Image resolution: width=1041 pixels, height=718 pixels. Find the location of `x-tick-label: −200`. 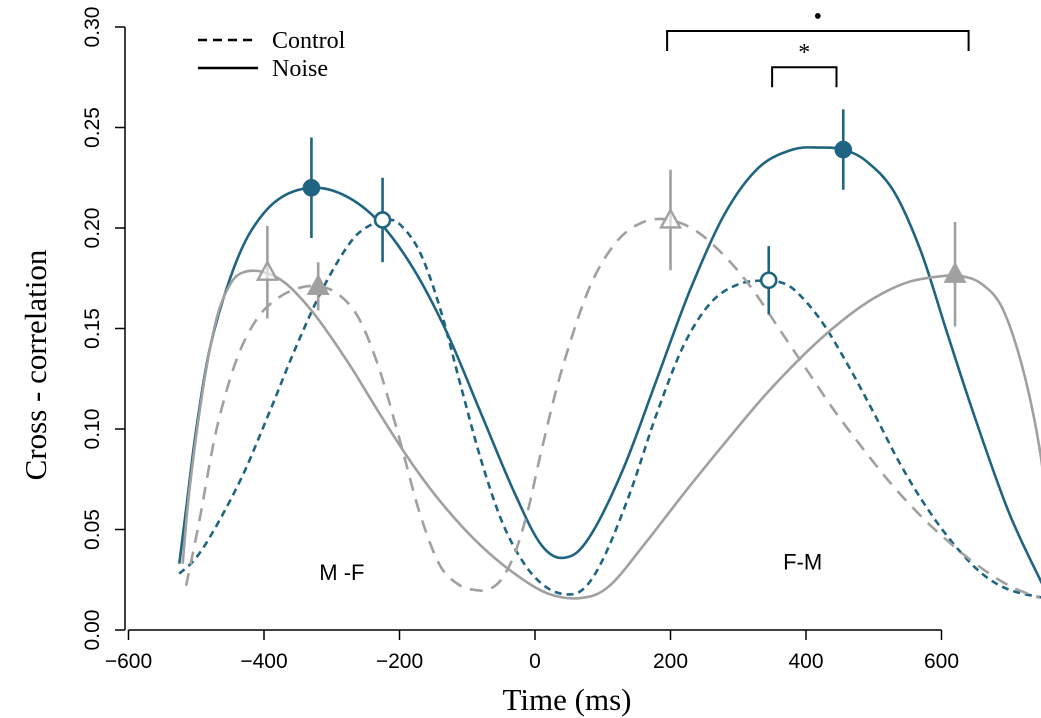

x-tick-label: −200 is located at coordinates (399, 661).